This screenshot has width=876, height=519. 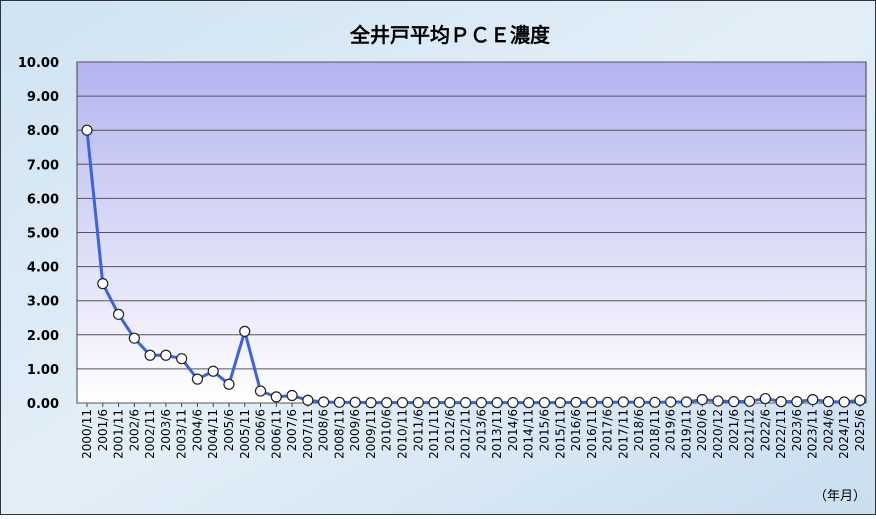 I want to click on x-tick-label: 2024/11, so click(x=844, y=434).